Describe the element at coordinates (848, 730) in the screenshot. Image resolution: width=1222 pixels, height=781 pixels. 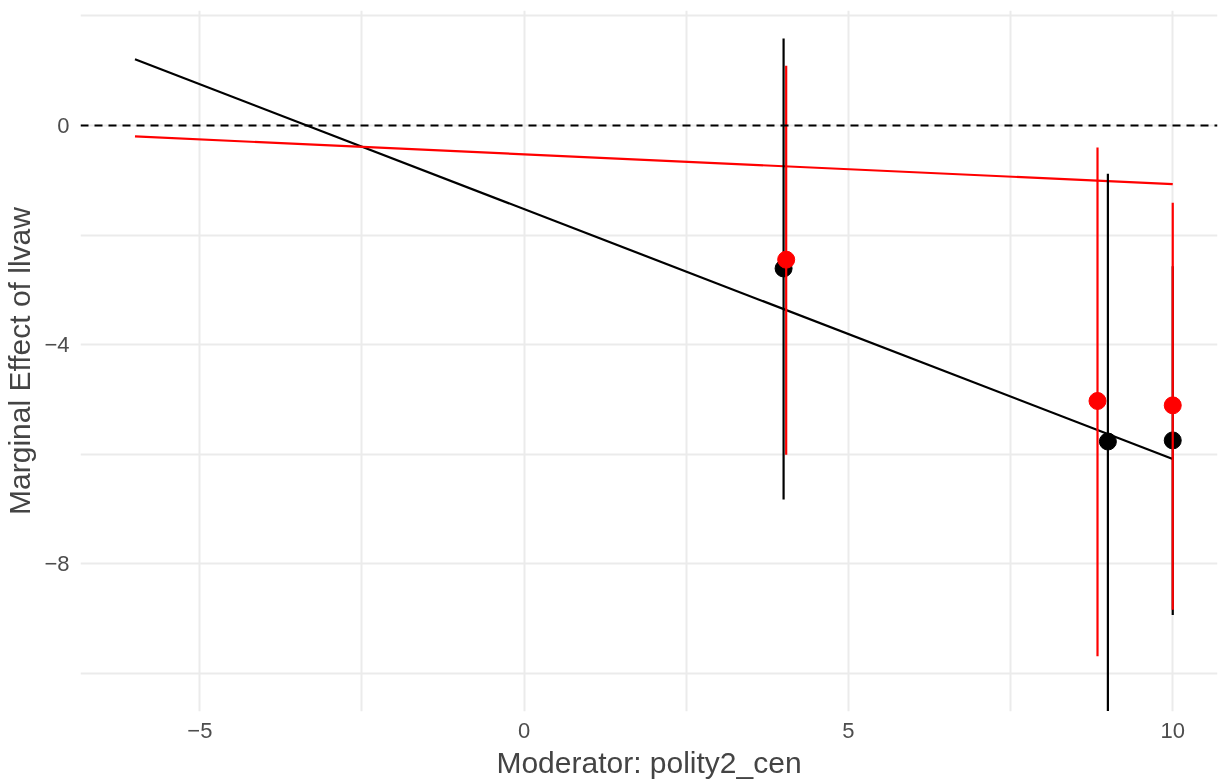
I see `x-tick-label: 5` at that location.